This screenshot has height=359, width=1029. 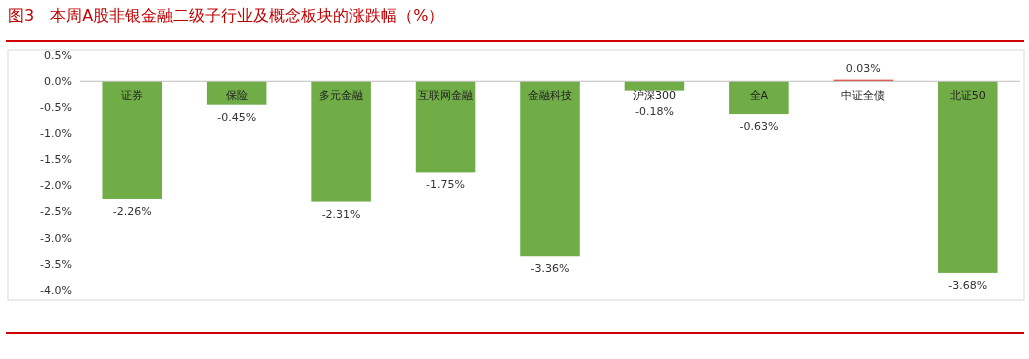 I want to click on x-tick-label: 证券, so click(x=132, y=96).